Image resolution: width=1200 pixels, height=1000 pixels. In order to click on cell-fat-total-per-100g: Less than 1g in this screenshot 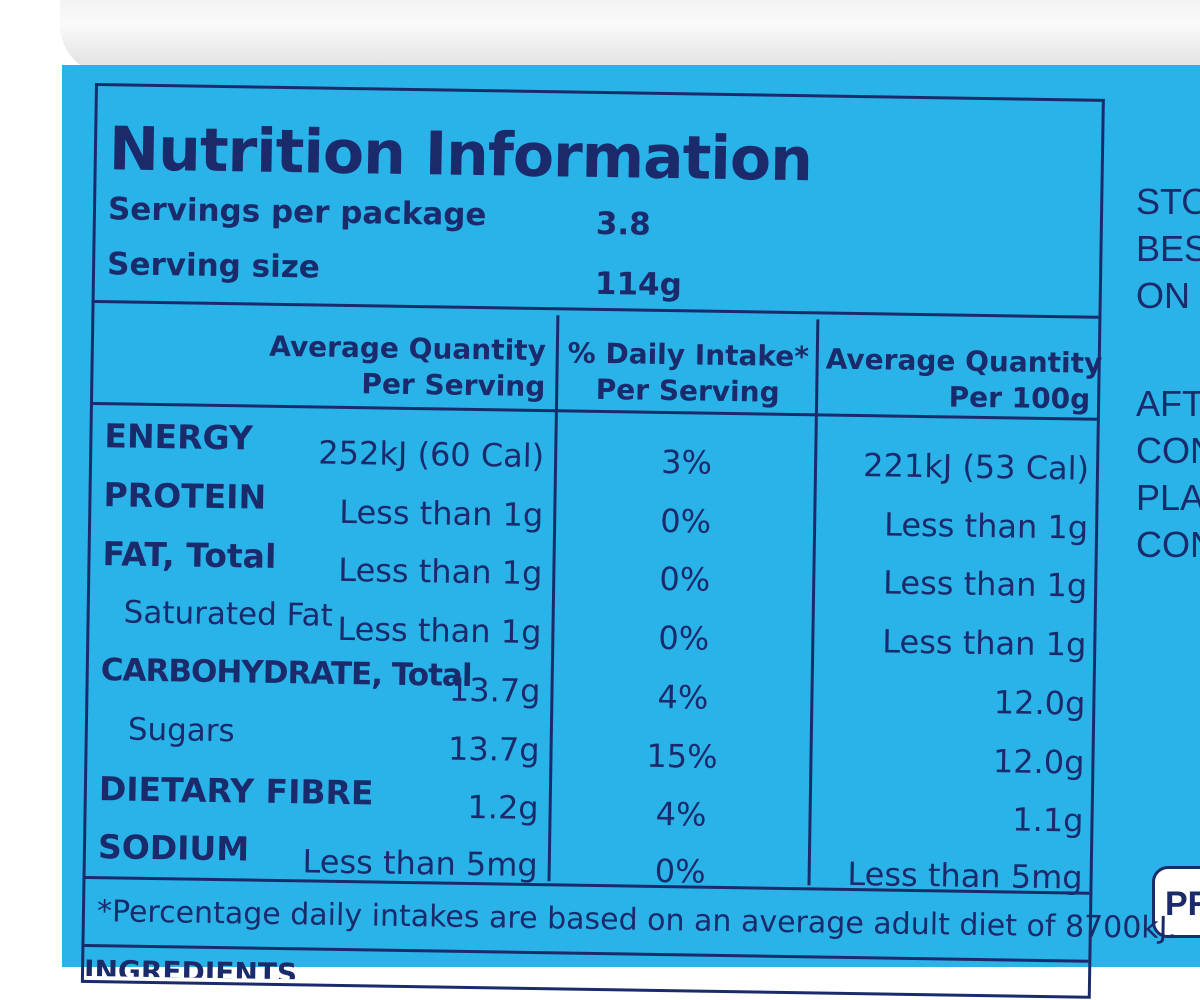, I will do `click(985, 584)`.